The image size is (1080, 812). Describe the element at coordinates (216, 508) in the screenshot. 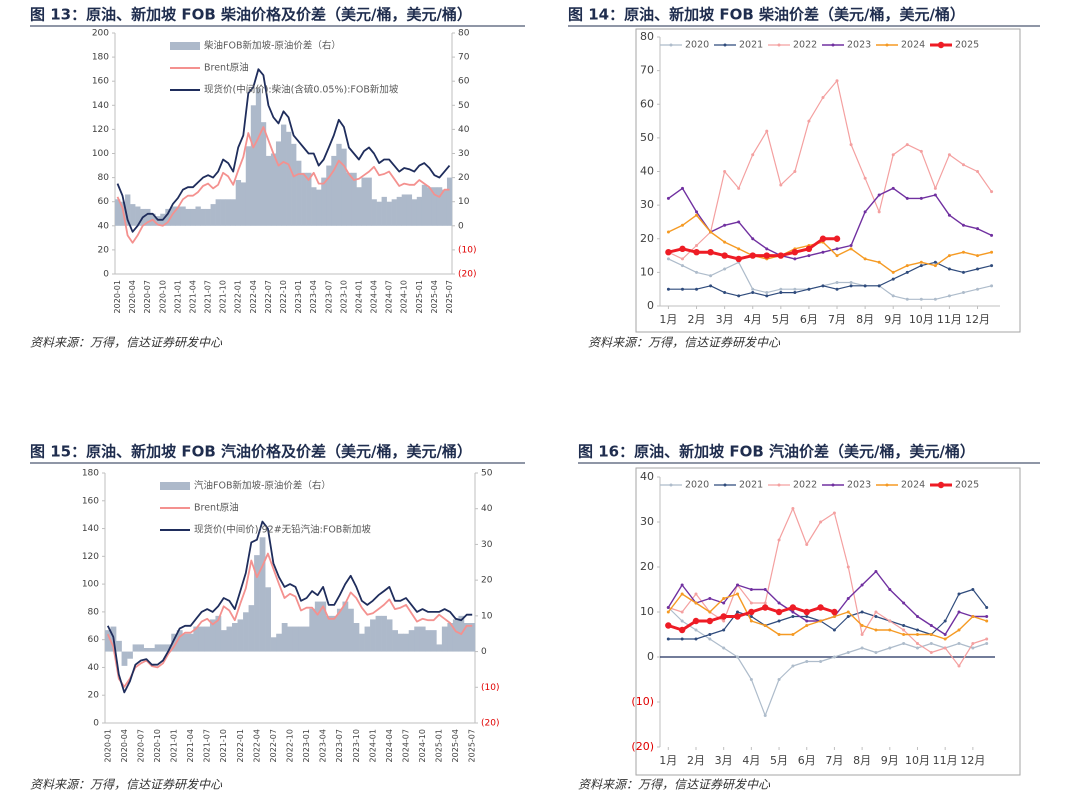

I see `legend-label: Brent原油` at that location.